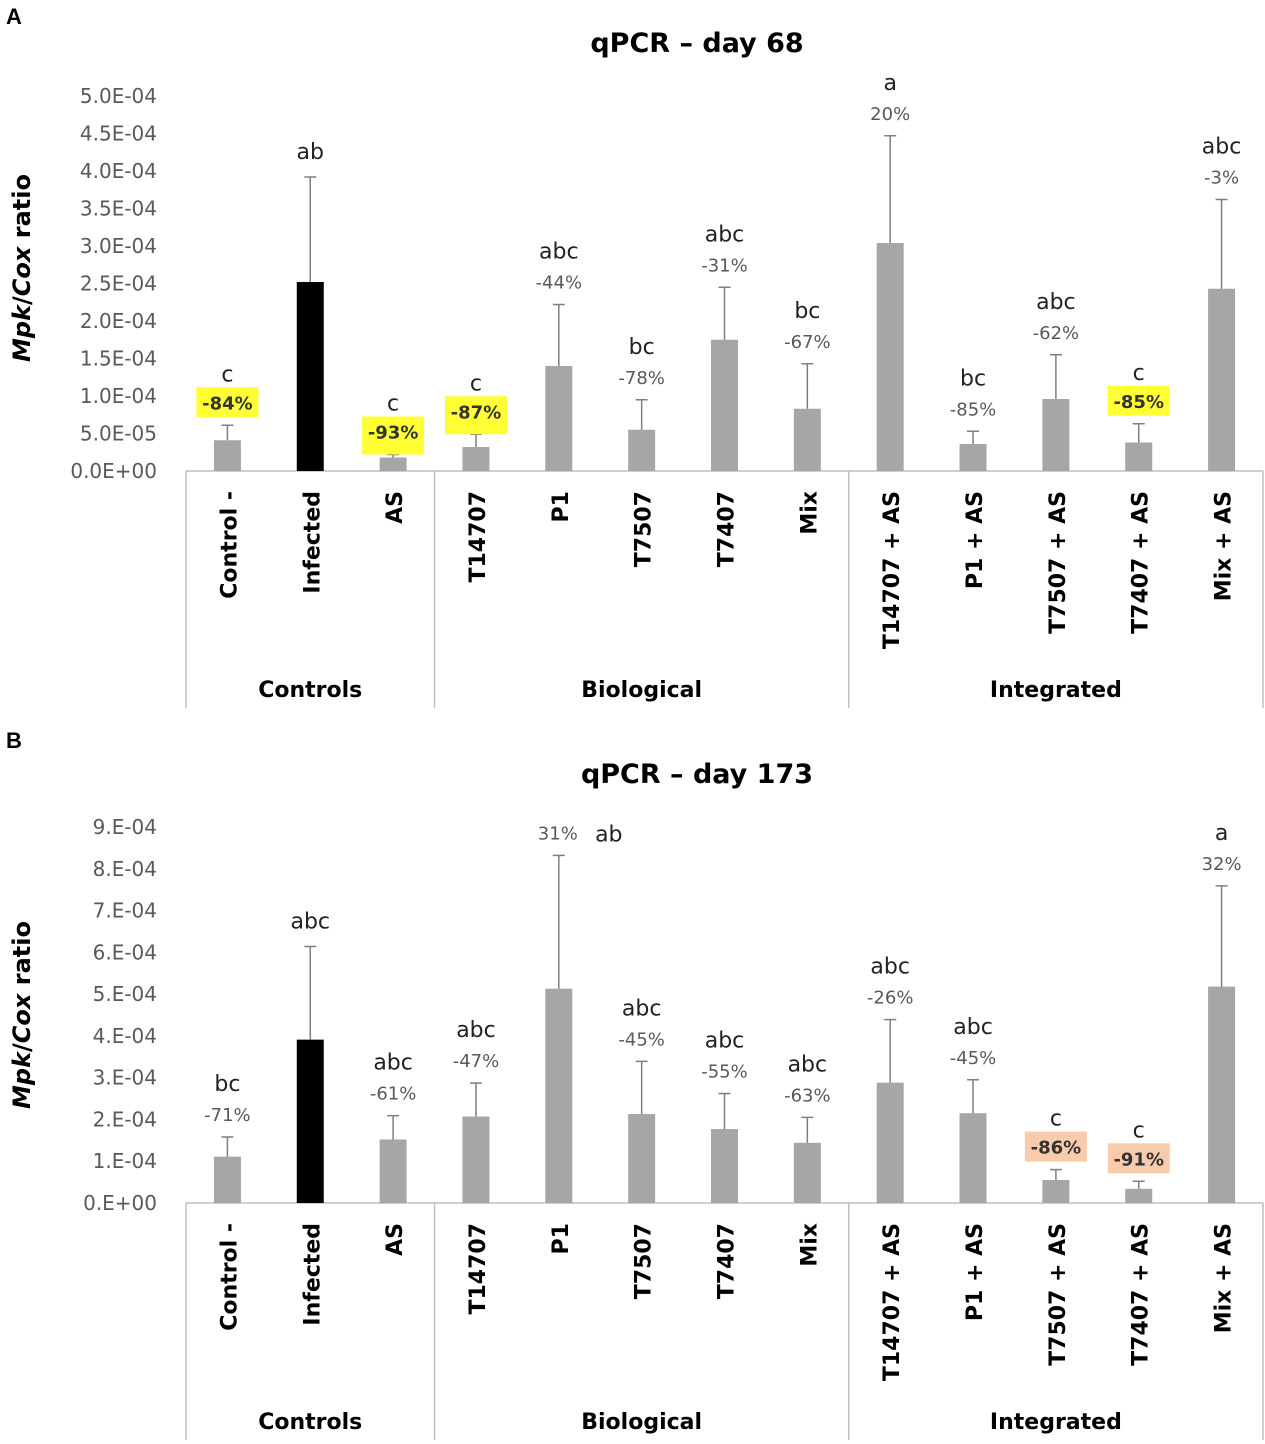 This screenshot has width=1265, height=1444. Describe the element at coordinates (118, 209) in the screenshot. I see `y-tick-label: 3.5E-04` at that location.